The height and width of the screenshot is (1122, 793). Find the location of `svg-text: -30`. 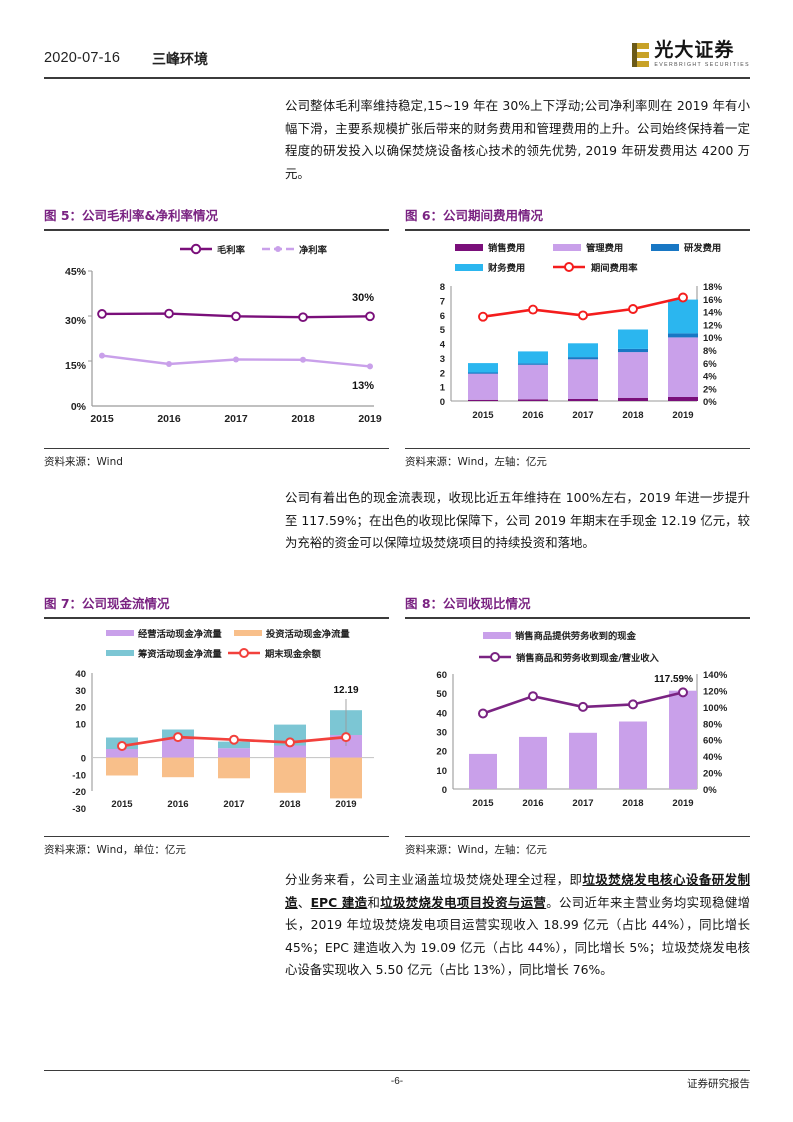

svg-text: -30 is located at coordinates (79, 809).